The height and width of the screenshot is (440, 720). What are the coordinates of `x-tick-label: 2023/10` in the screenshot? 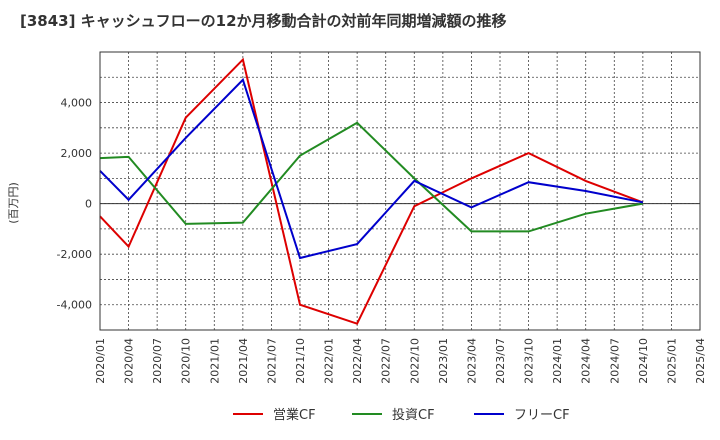 It's located at (529, 361).